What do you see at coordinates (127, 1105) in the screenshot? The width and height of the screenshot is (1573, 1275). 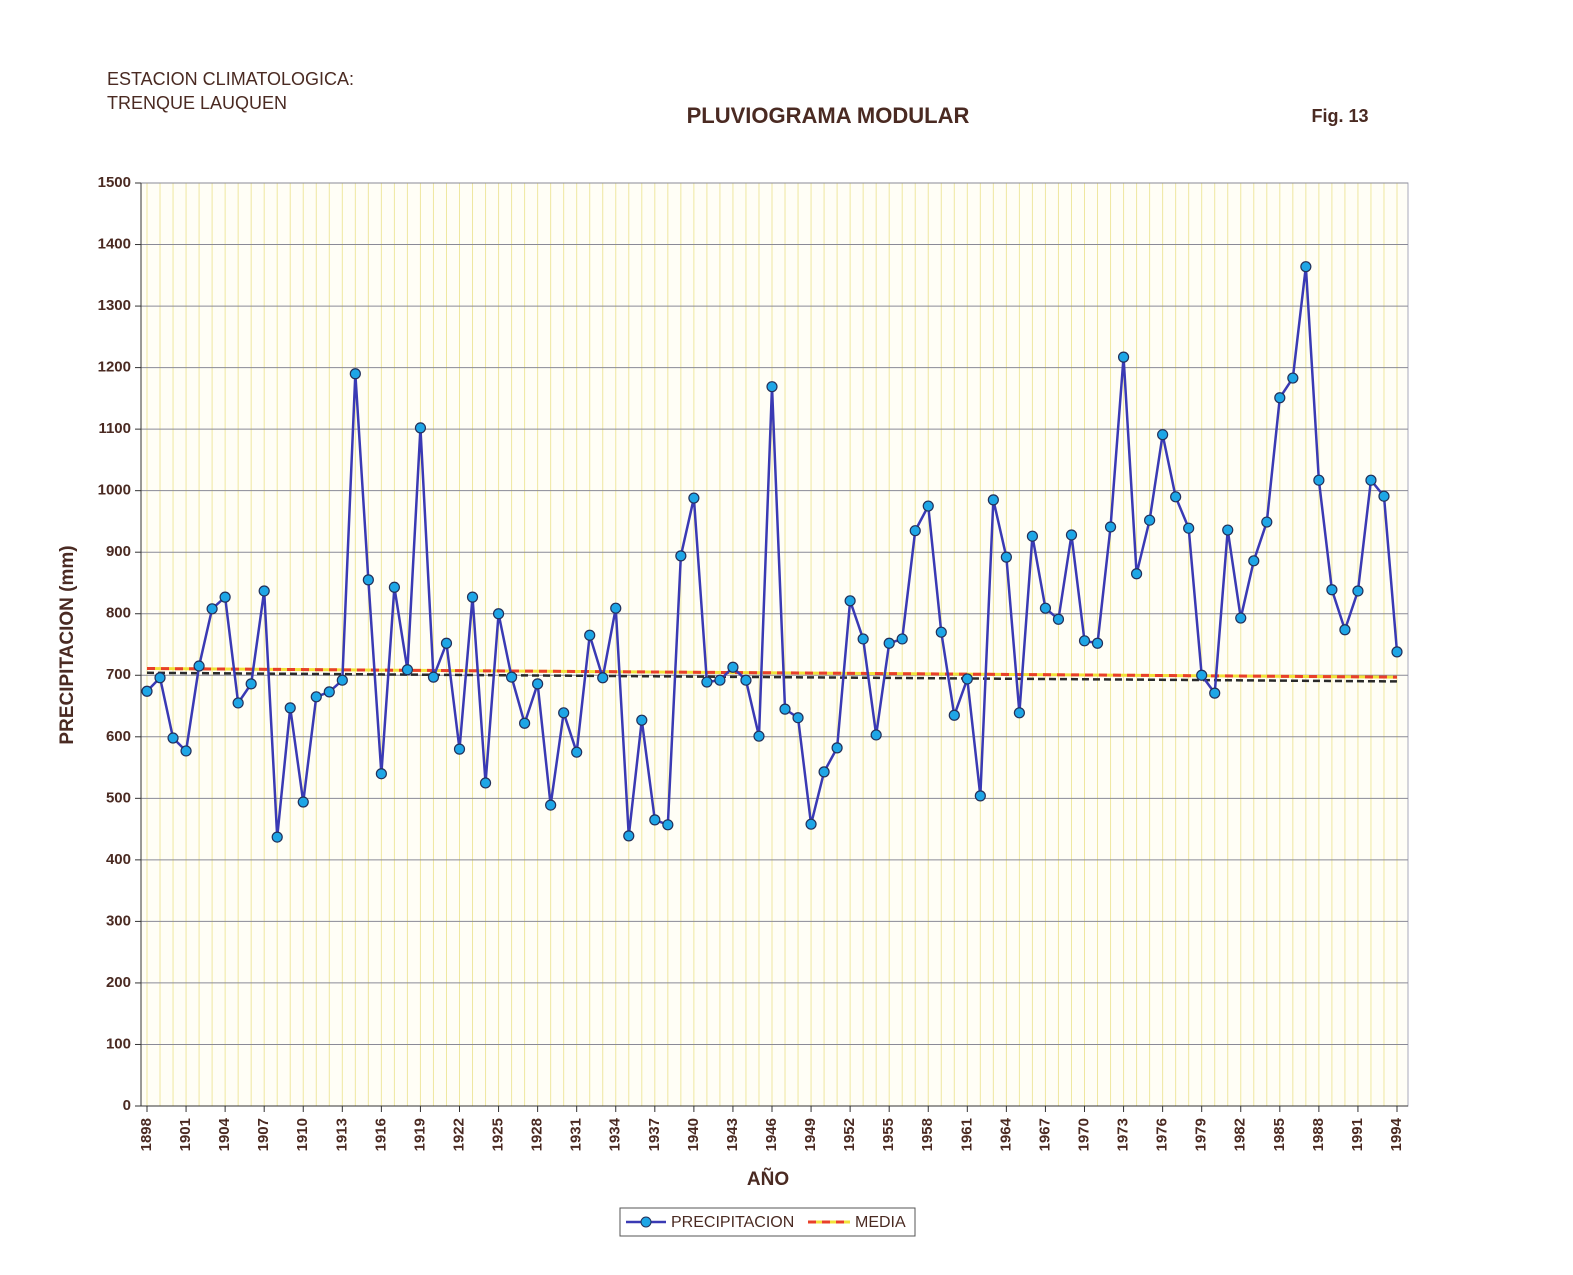 I see `y-tick-label: 0` at bounding box center [127, 1105].